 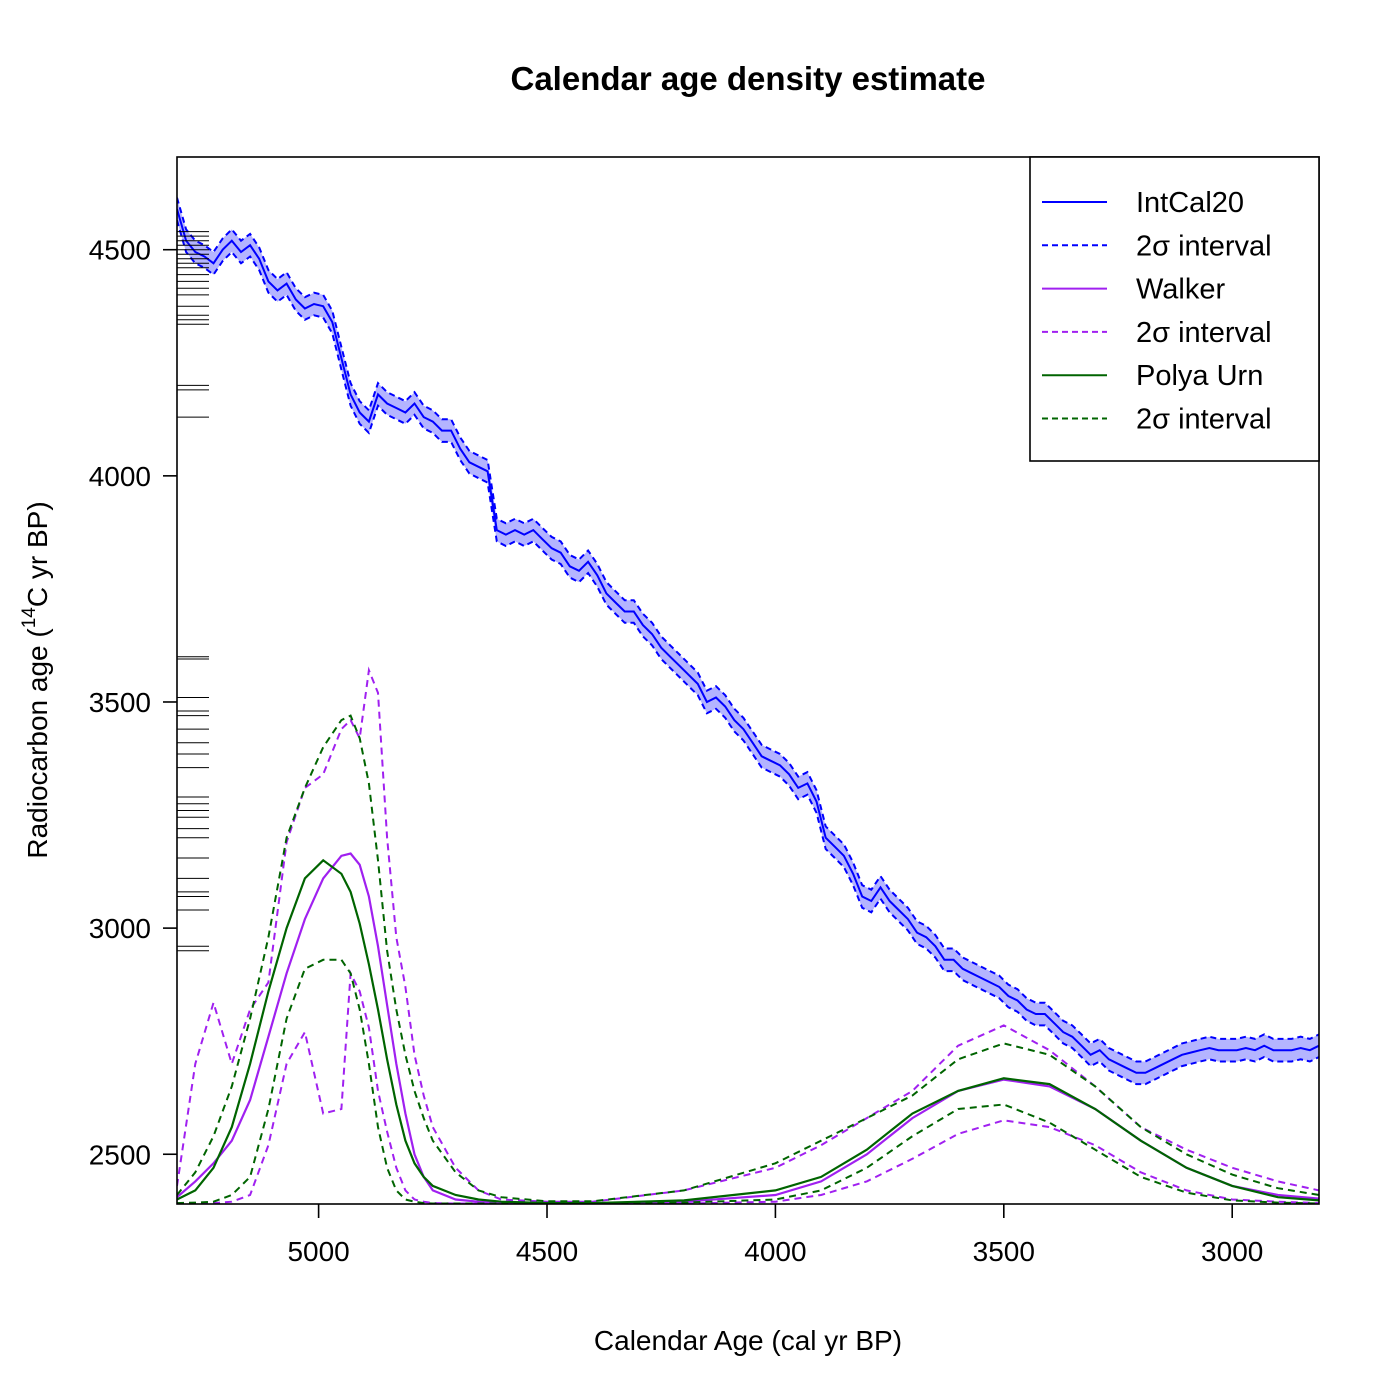 I want to click on x-axis: 5000 4500 4000 3500 3000, so click(x=775, y=1235).